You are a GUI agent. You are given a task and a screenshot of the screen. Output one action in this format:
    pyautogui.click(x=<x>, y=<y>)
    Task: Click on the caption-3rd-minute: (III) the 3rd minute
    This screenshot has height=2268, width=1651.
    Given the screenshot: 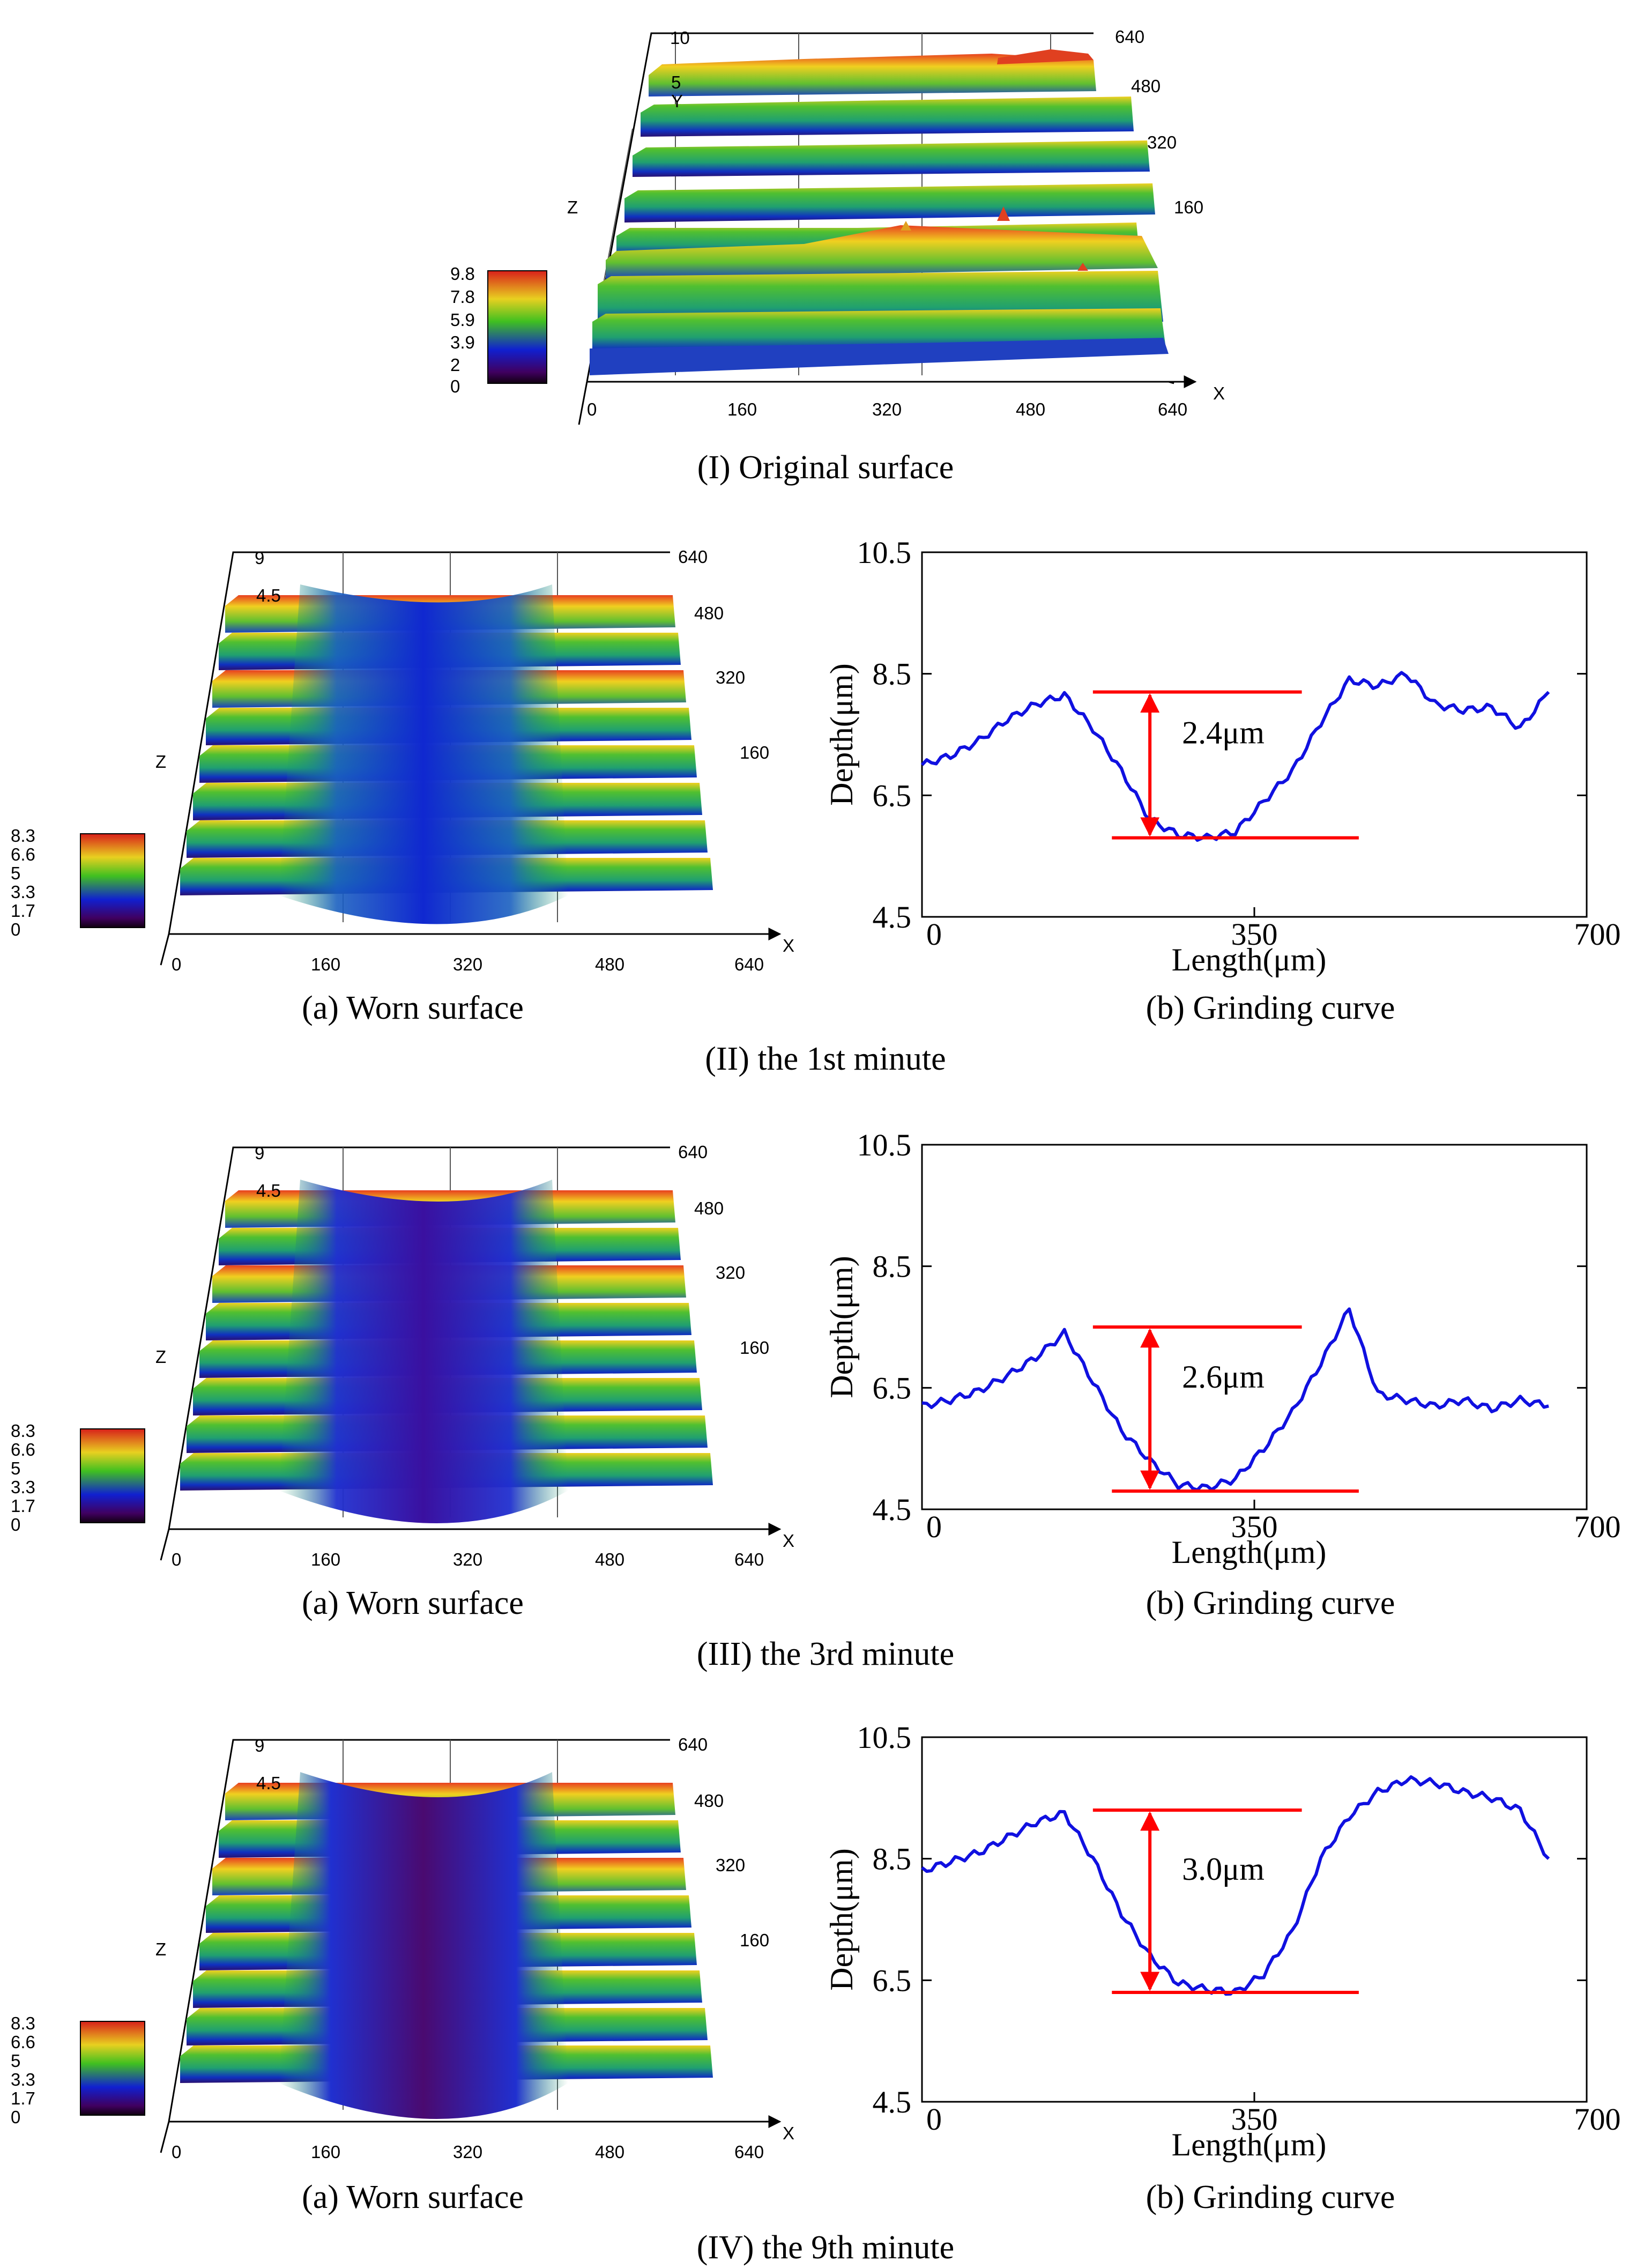 What is the action you would take?
    pyautogui.click(x=826, y=1654)
    